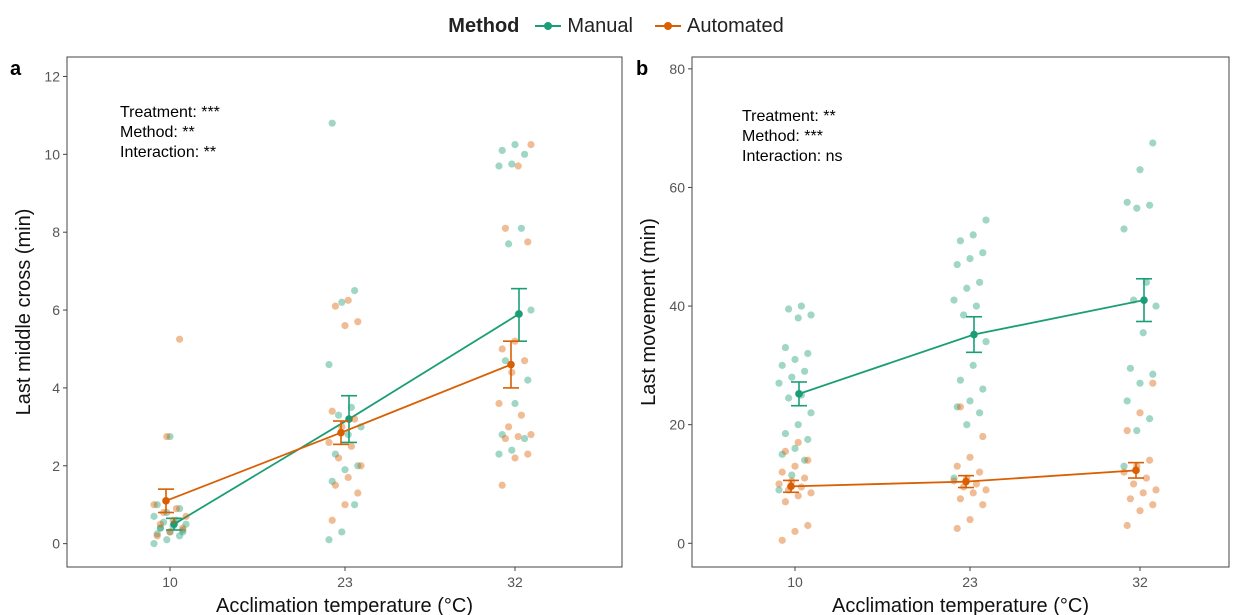  What do you see at coordinates (792, 156) in the screenshot?
I see `stat-annotation: Interaction: ns` at bounding box center [792, 156].